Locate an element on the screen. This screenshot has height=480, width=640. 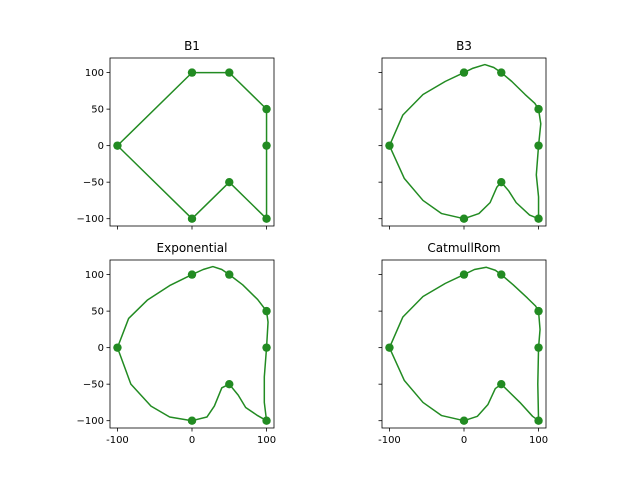
subplot-title: B3 is located at coordinates (464, 46).